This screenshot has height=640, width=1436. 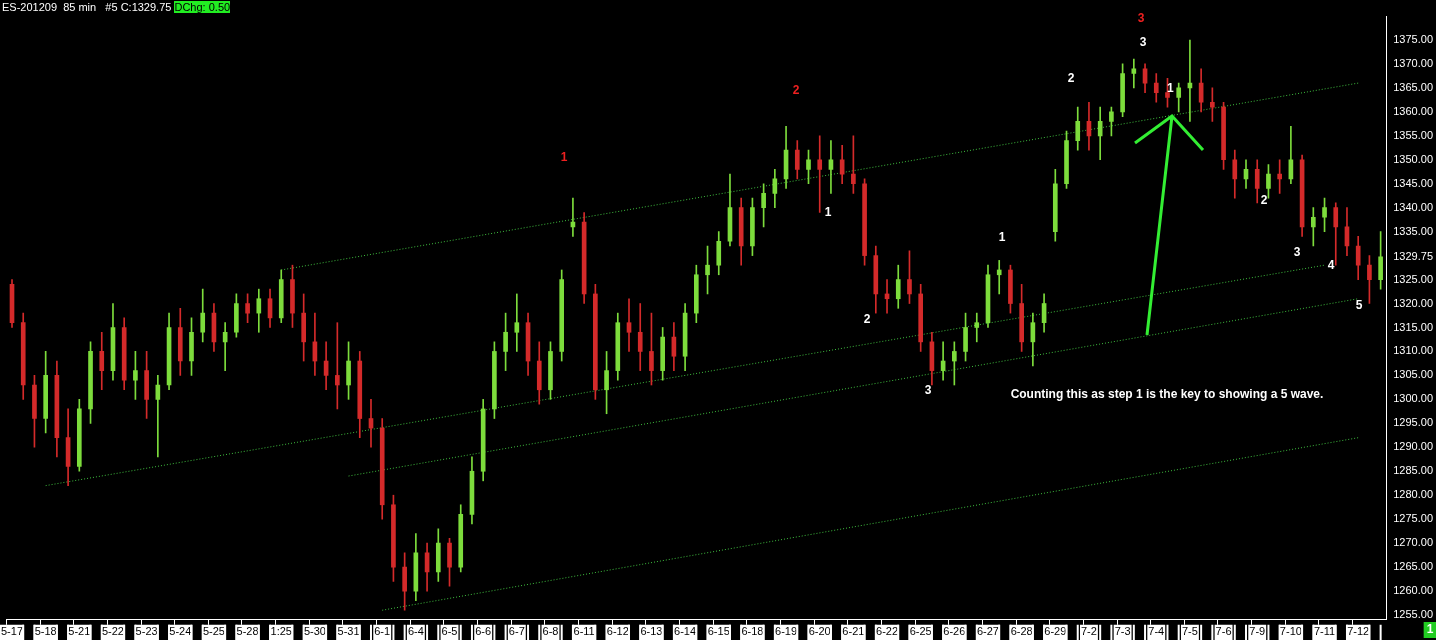 What do you see at coordinates (247, 631) in the screenshot?
I see `x-tick-label: 5-28` at bounding box center [247, 631].